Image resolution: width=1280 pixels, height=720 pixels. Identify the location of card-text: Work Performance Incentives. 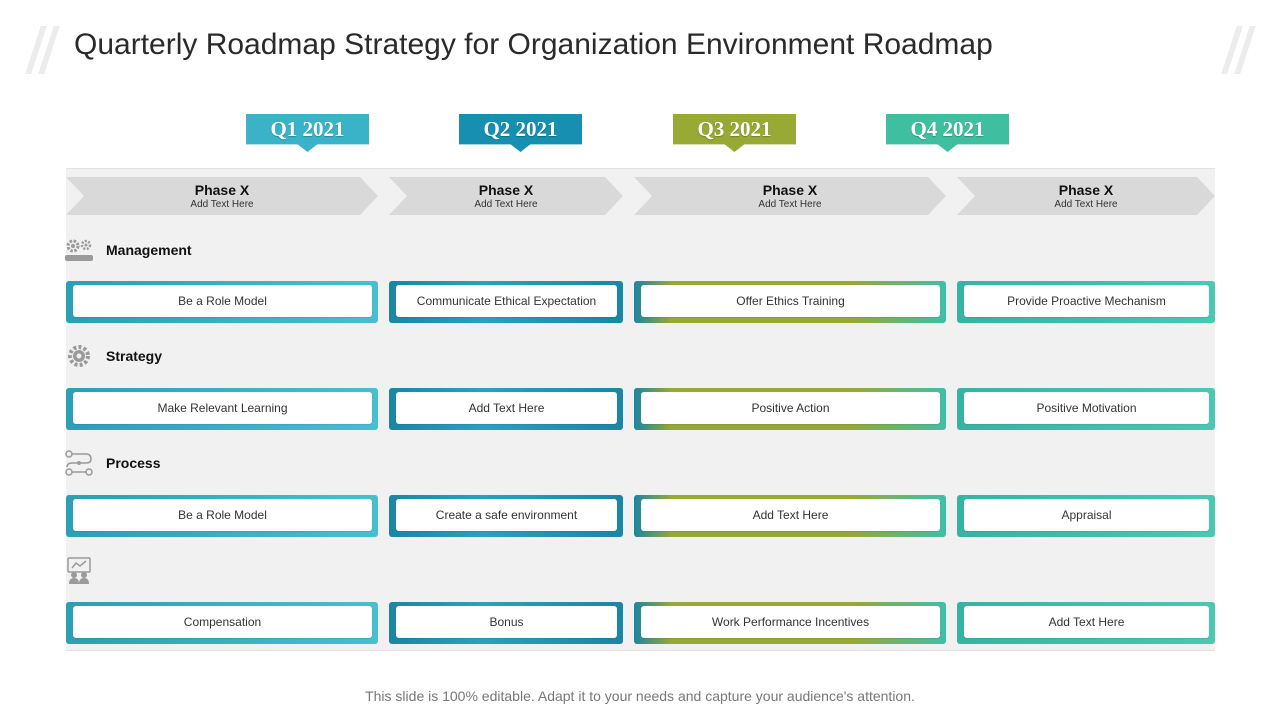
(790, 622).